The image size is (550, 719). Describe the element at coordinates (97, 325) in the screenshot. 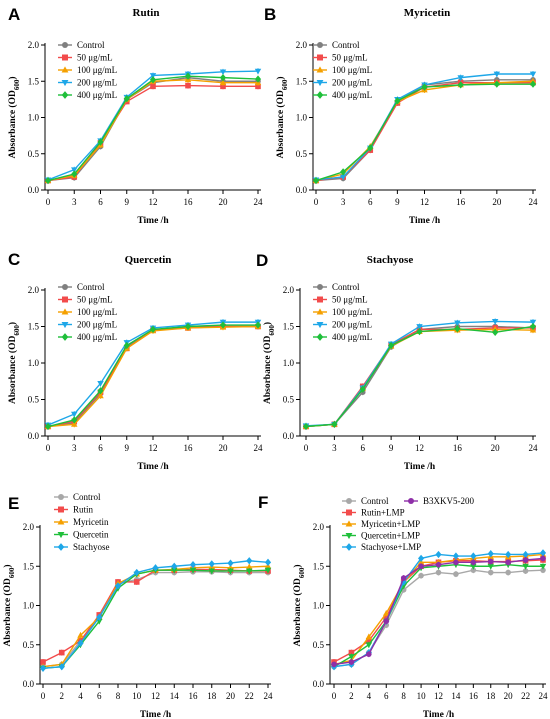

I see `legend-entry: 200 μg/mL` at that location.